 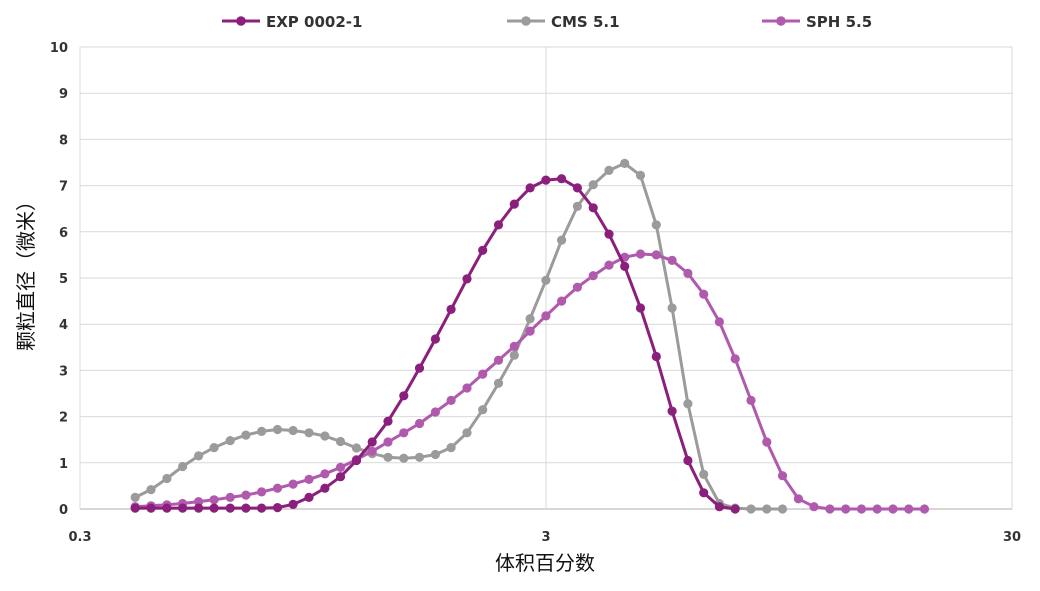 I want to click on legend-item: CMS 5.1, so click(x=563, y=22).